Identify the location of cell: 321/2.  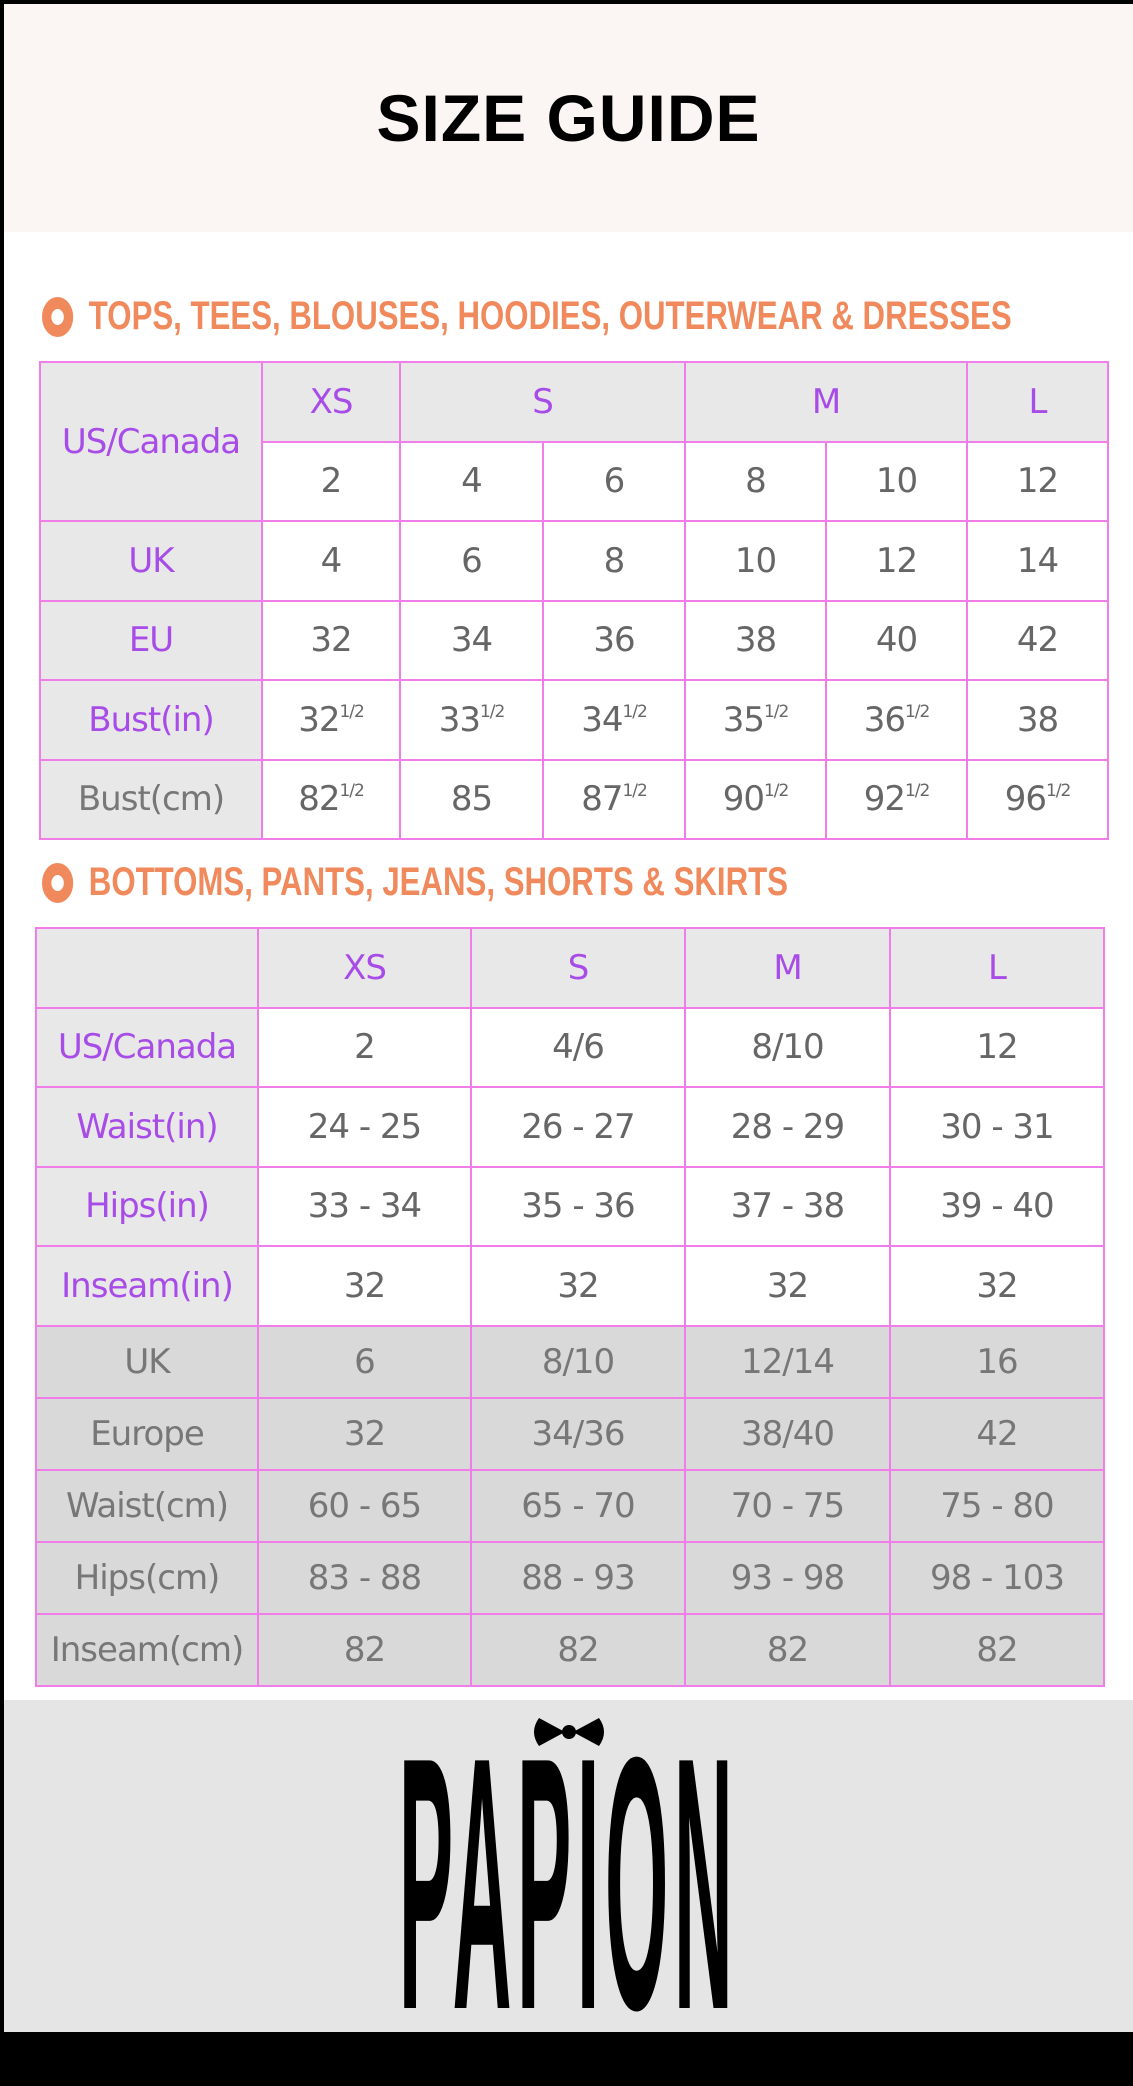
(331, 720).